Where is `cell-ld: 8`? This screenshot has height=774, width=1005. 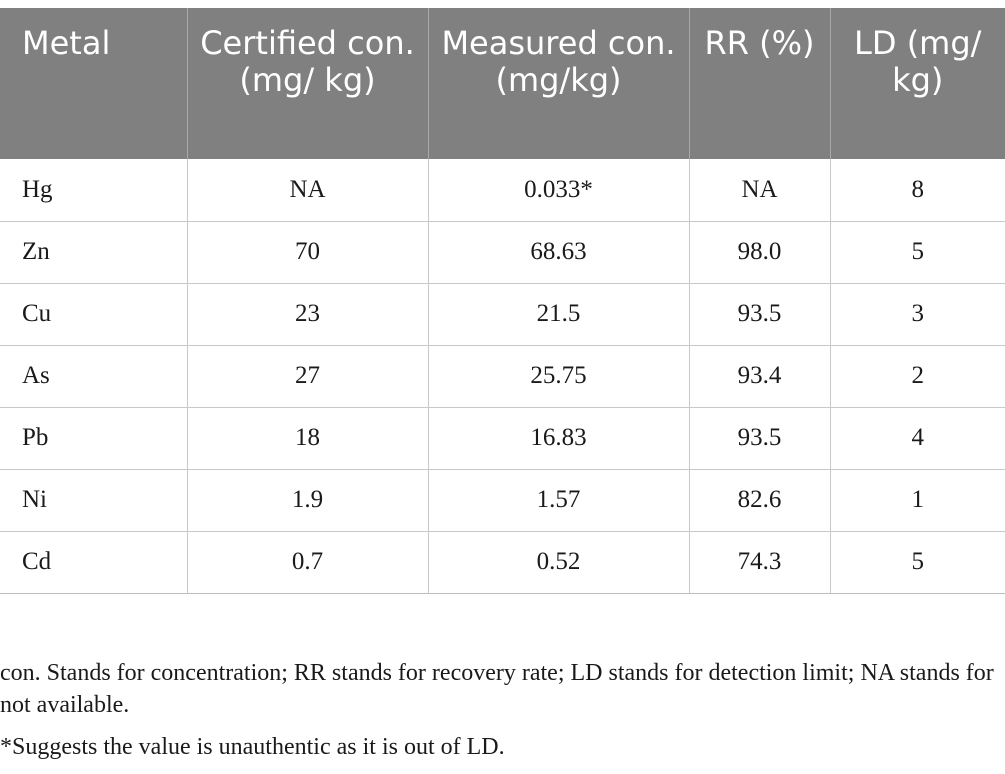 cell-ld: 8 is located at coordinates (918, 189).